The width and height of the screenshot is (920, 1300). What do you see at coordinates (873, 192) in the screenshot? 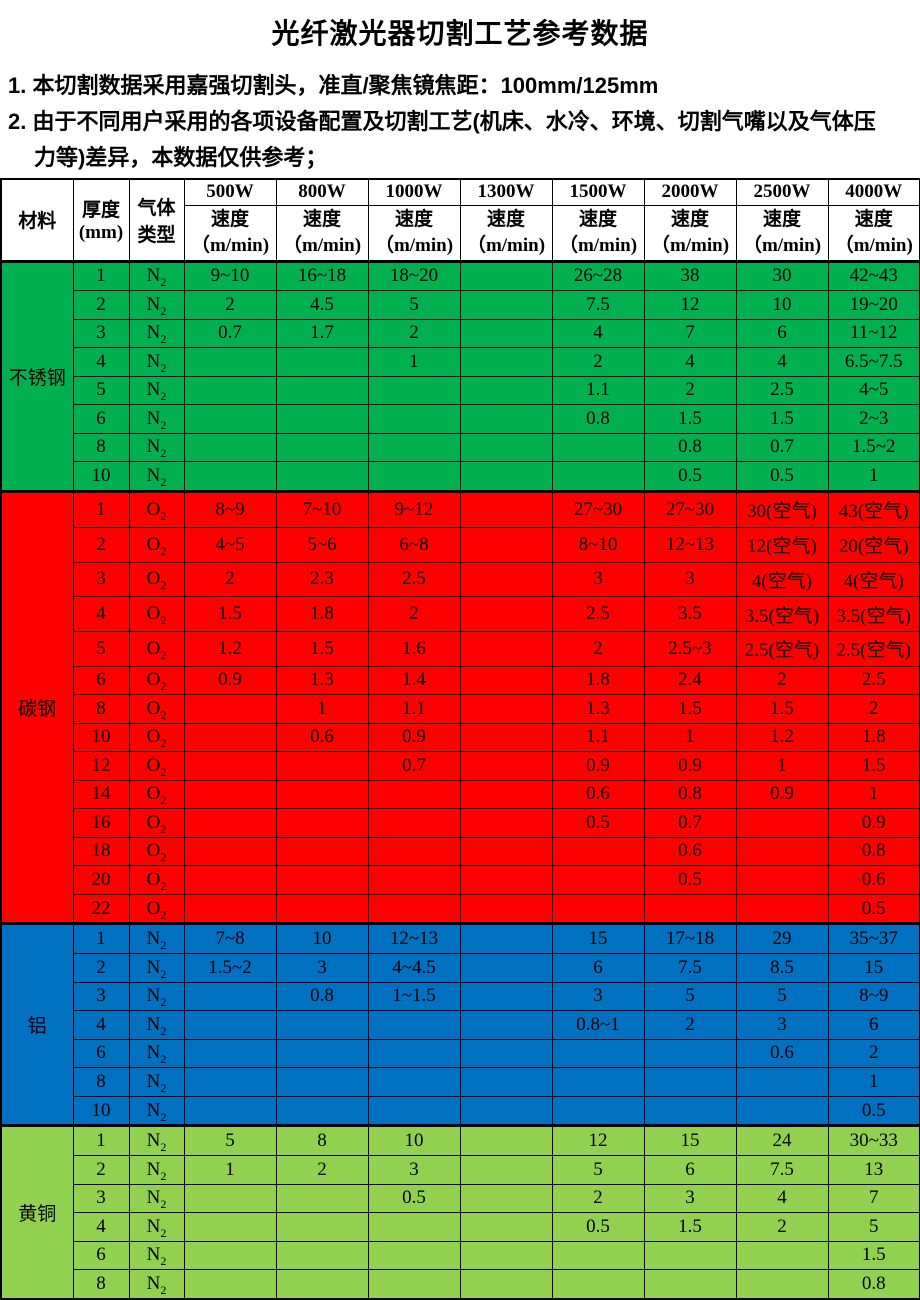
I see `power-header-4000w: 4000W` at bounding box center [873, 192].